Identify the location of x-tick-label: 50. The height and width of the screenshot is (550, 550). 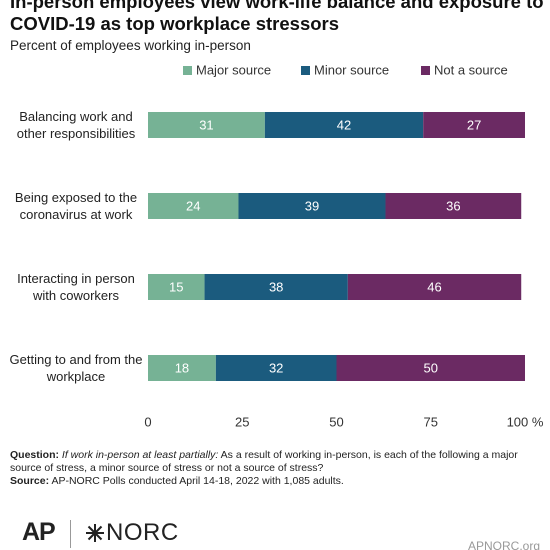
(336, 421).